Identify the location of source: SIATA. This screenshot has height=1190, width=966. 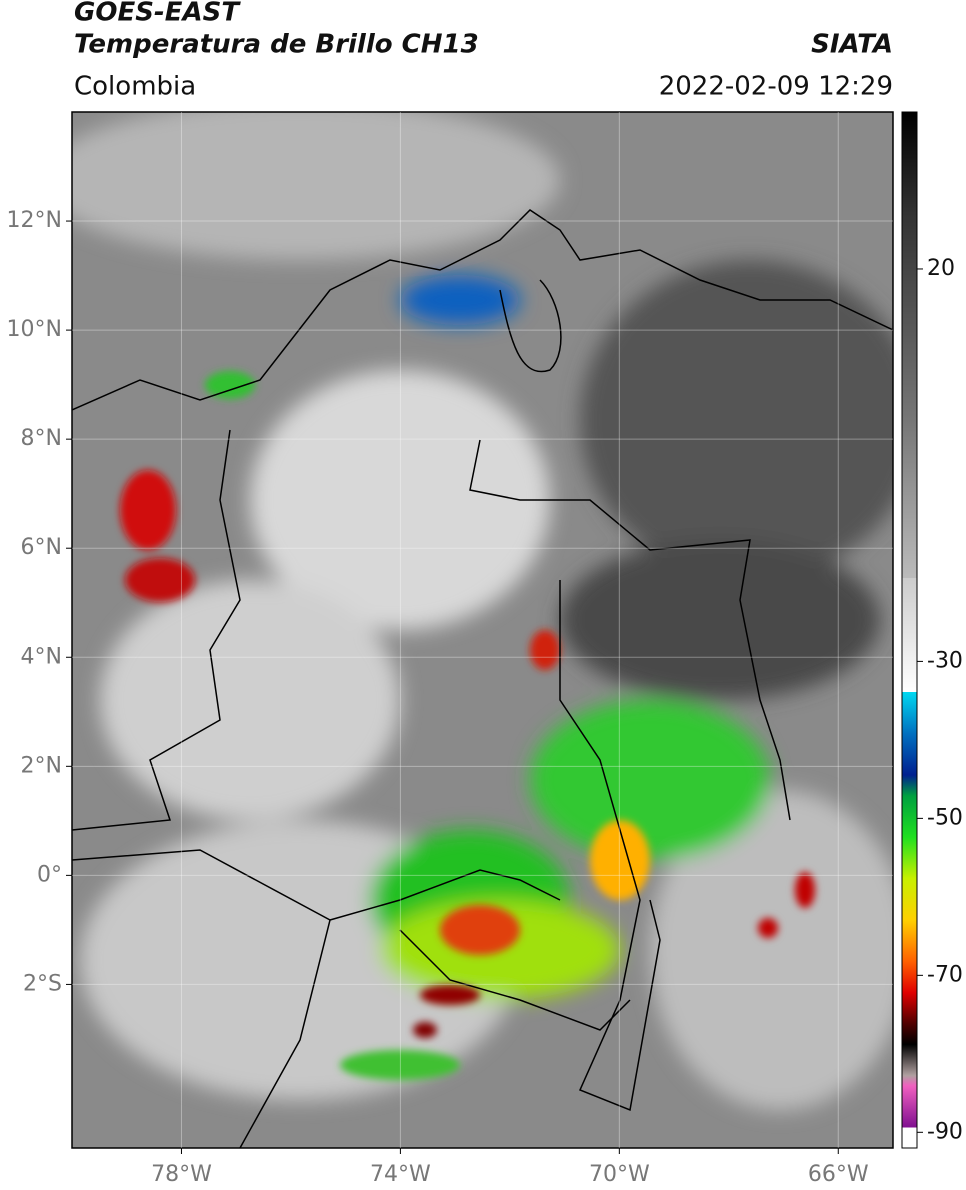
(852, 45).